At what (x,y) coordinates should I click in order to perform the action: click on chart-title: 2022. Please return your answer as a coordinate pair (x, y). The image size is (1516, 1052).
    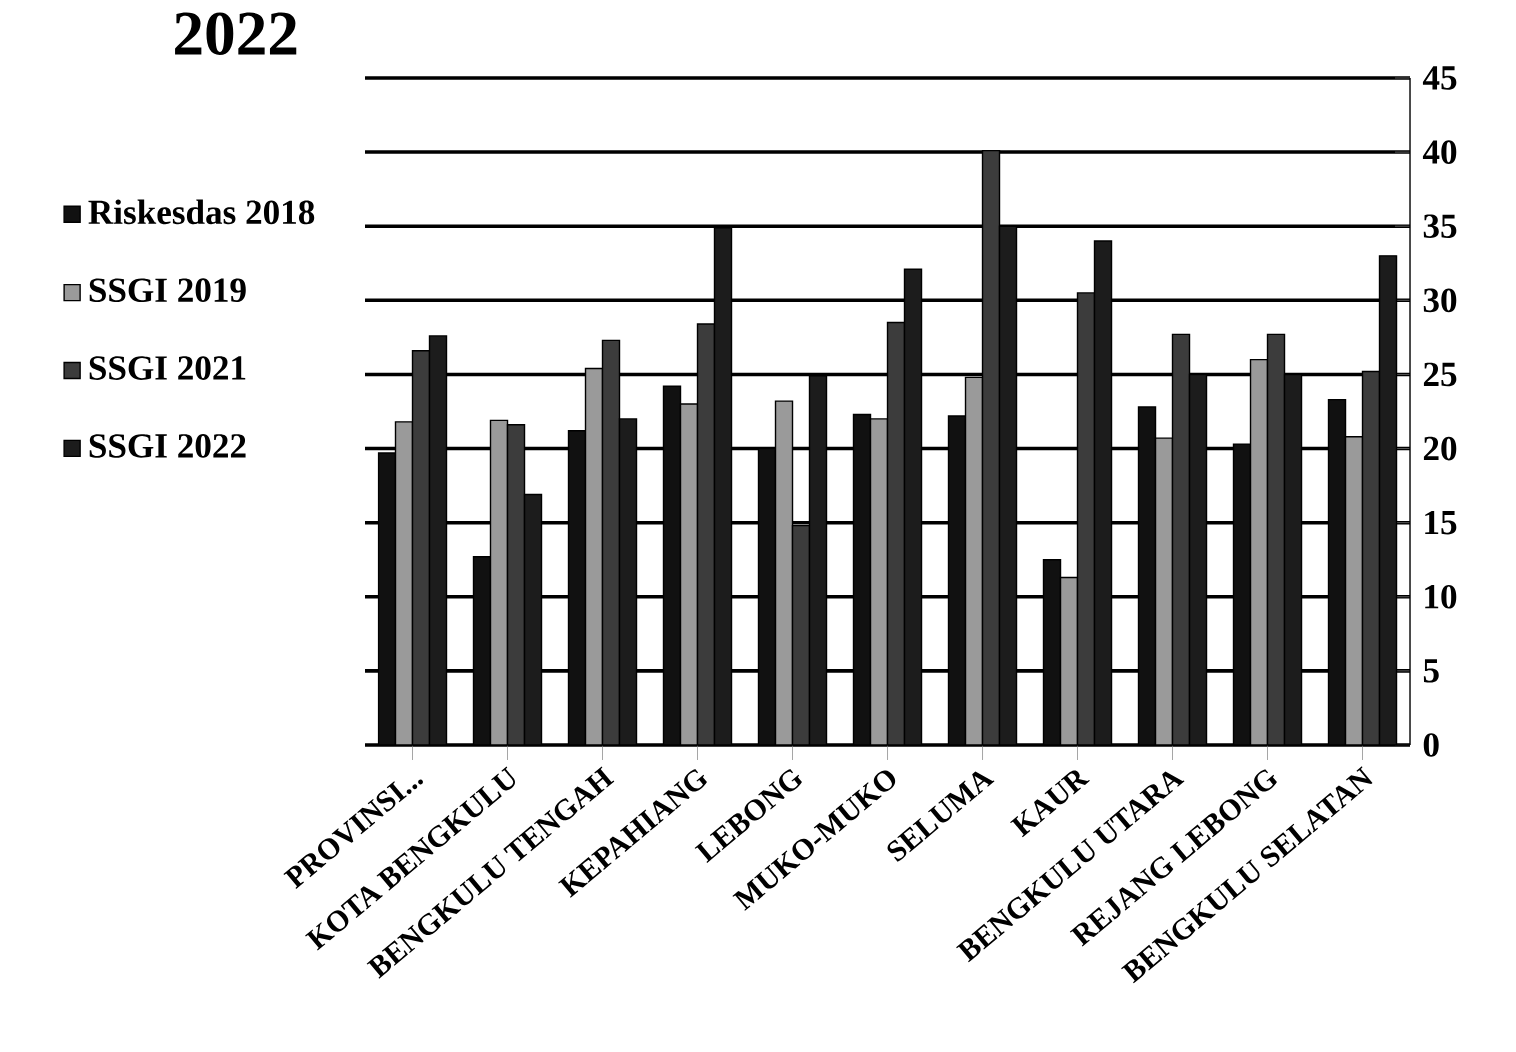
    Looking at the image, I should click on (236, 34).